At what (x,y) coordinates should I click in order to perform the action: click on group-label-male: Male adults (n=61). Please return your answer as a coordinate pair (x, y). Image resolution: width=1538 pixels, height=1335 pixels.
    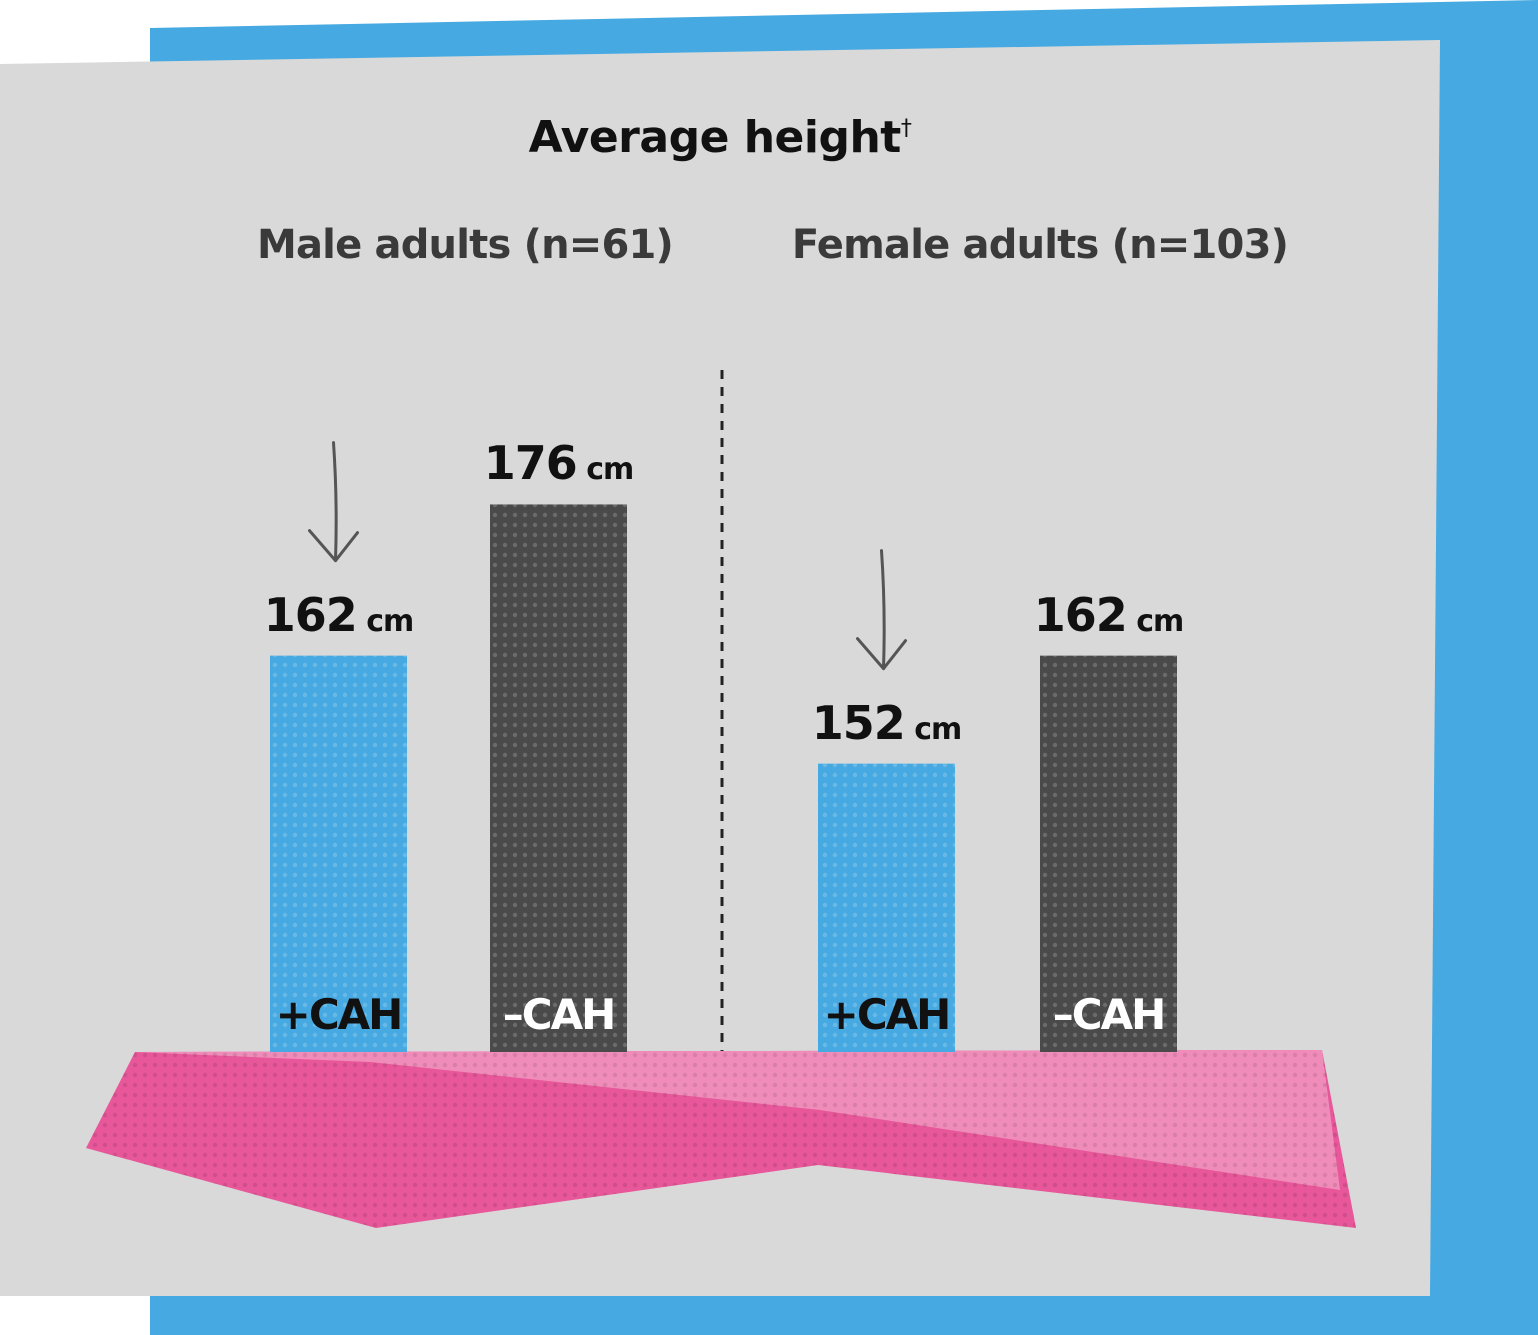
    Looking at the image, I should click on (465, 245).